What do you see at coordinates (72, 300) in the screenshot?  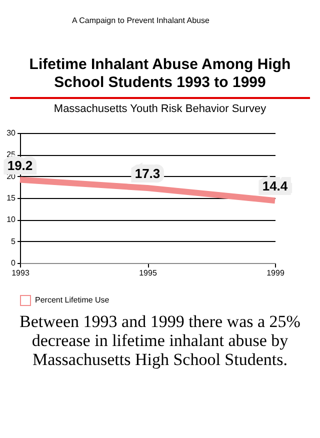 I see `legend-label: Percent Lifetime Use` at bounding box center [72, 300].